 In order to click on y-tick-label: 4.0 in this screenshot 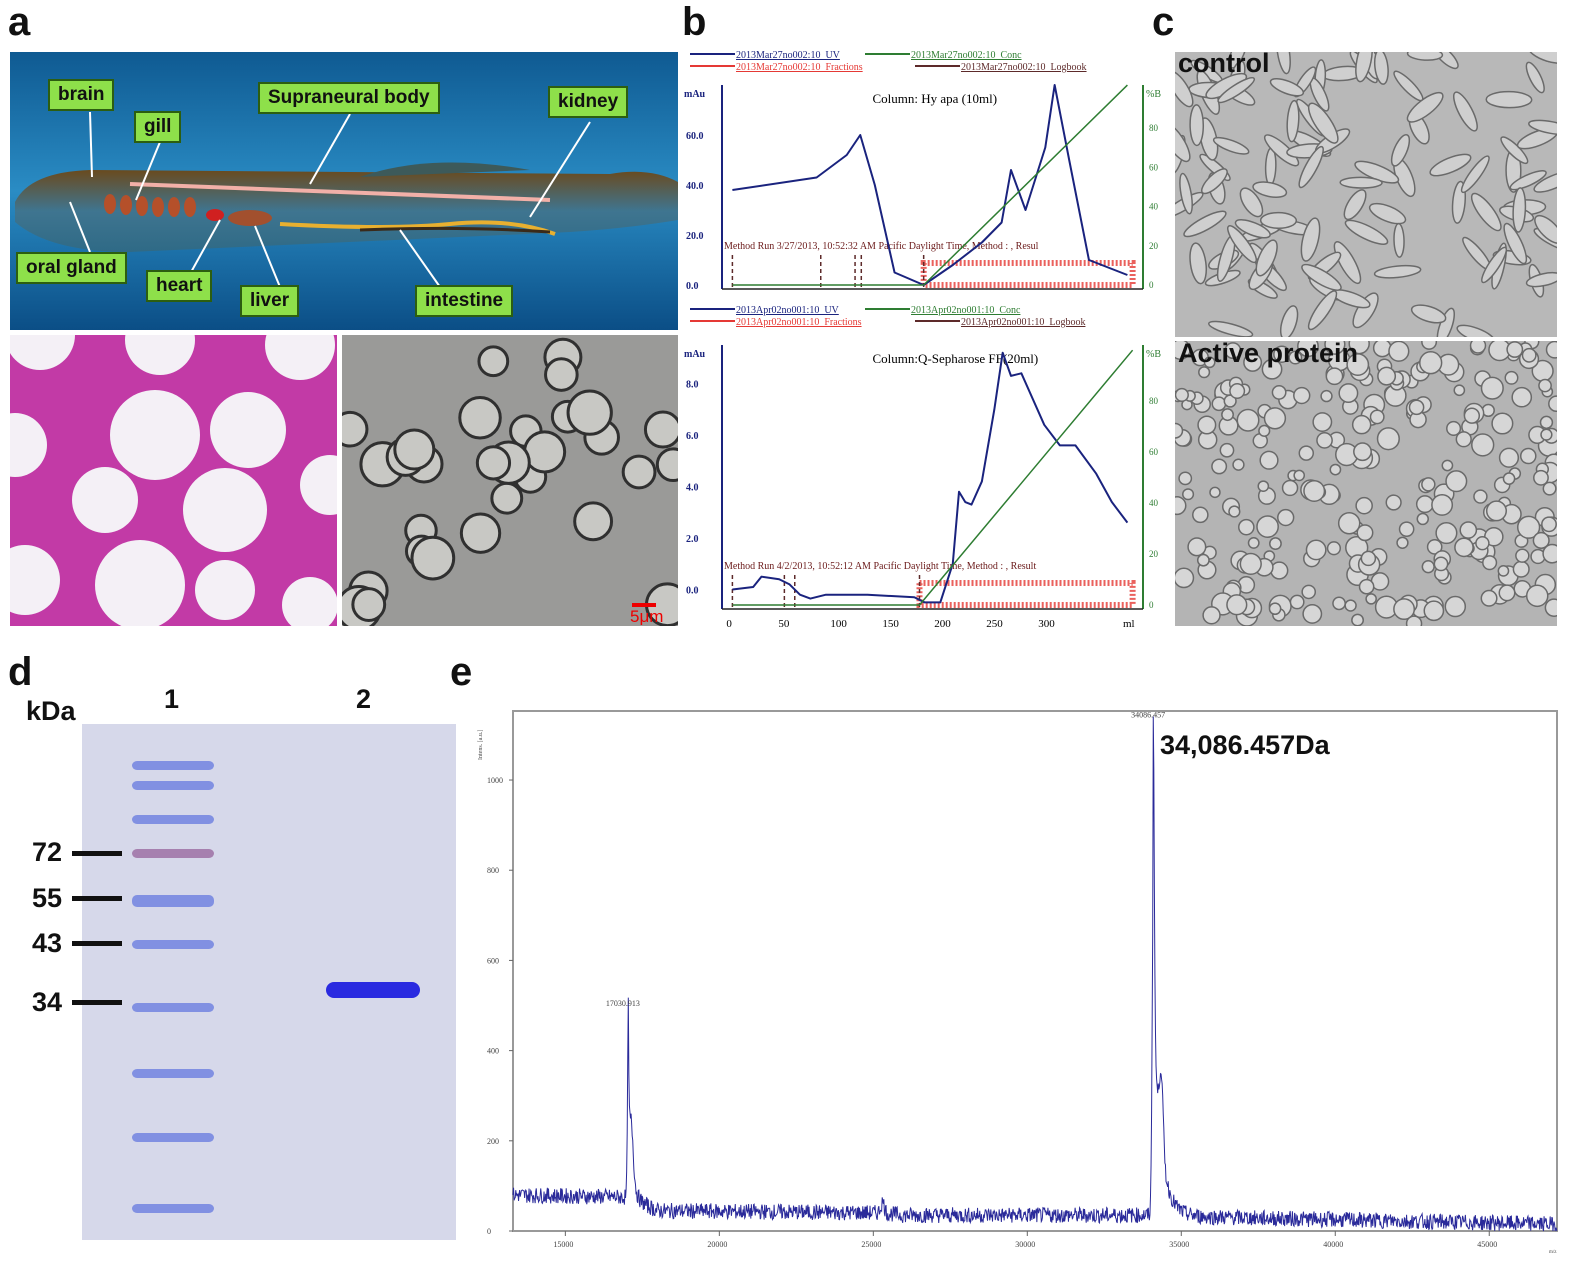, I will do `click(692, 488)`.